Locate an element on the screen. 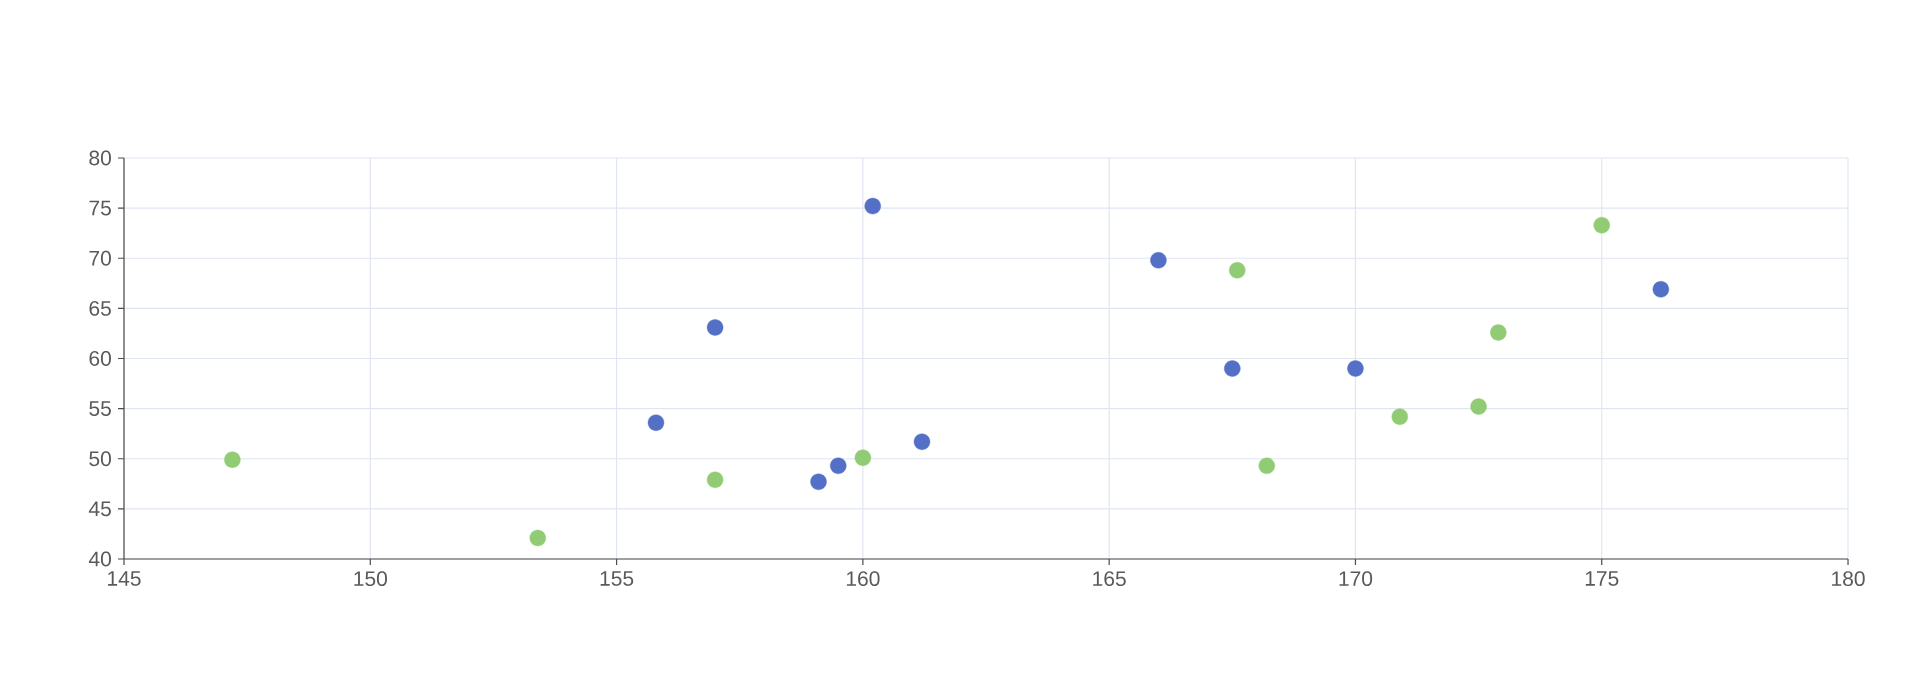 The image size is (1930, 684). x-tick-label: 150 is located at coordinates (370, 579).